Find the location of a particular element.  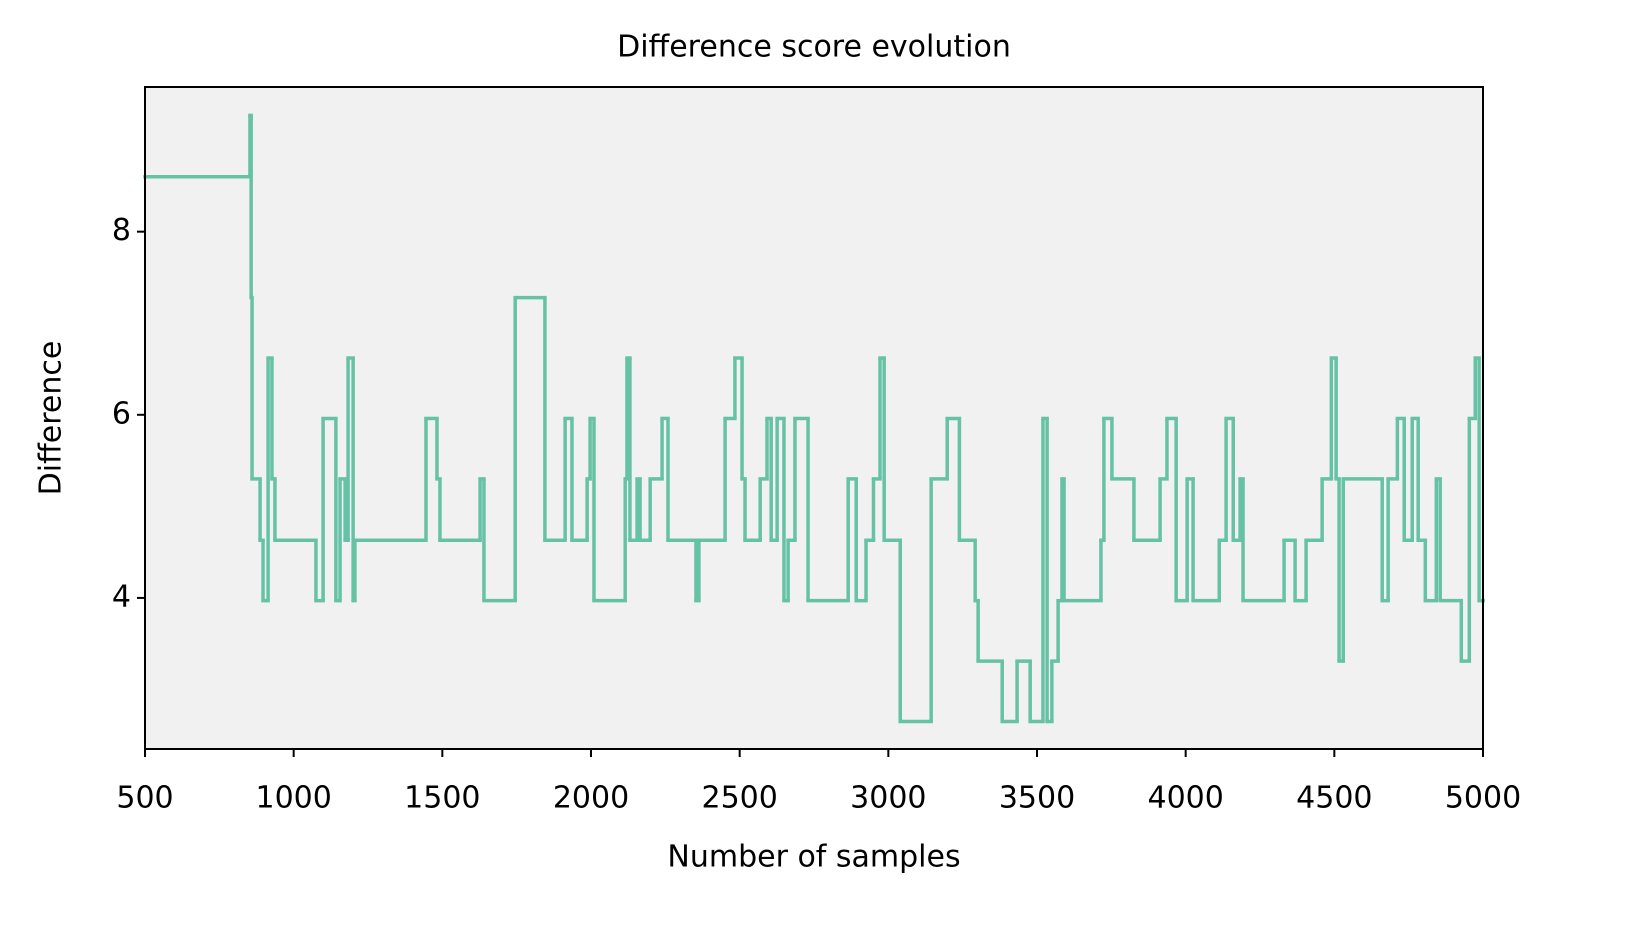

x-tick-label: 3500 is located at coordinates (1037, 798).